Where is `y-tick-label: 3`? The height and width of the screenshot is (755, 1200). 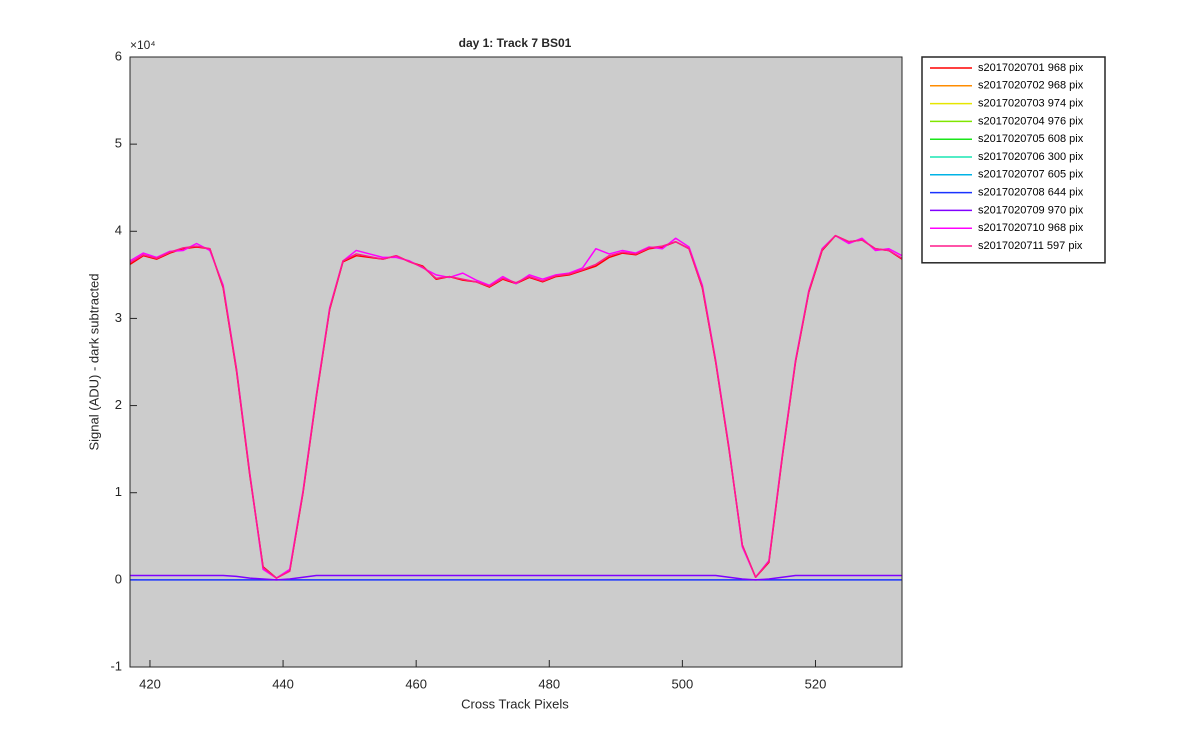
y-tick-label: 3 is located at coordinates (118, 317).